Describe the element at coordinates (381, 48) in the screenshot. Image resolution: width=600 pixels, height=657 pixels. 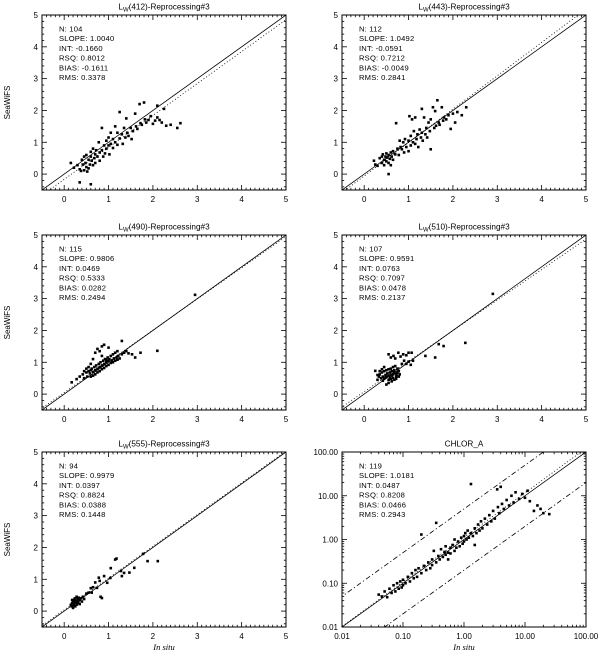
I see `stats-line: INT: -0.0591` at that location.